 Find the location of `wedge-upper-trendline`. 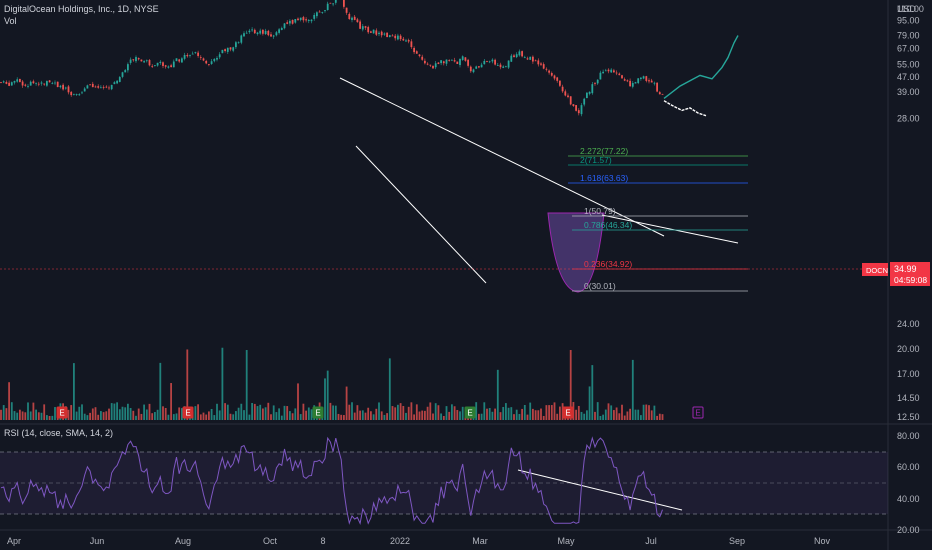

wedge-upper-trendline is located at coordinates (502, 157).